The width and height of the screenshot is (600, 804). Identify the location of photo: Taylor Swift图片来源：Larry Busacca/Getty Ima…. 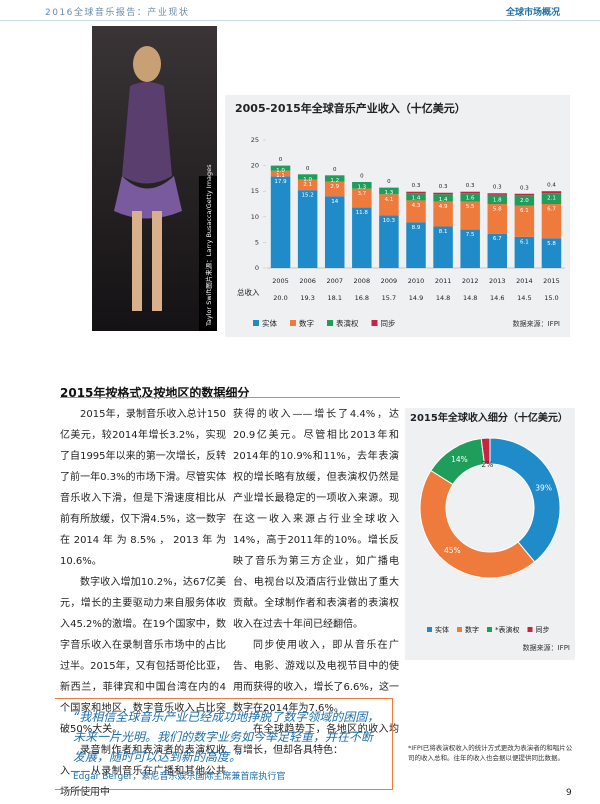
(154, 178).